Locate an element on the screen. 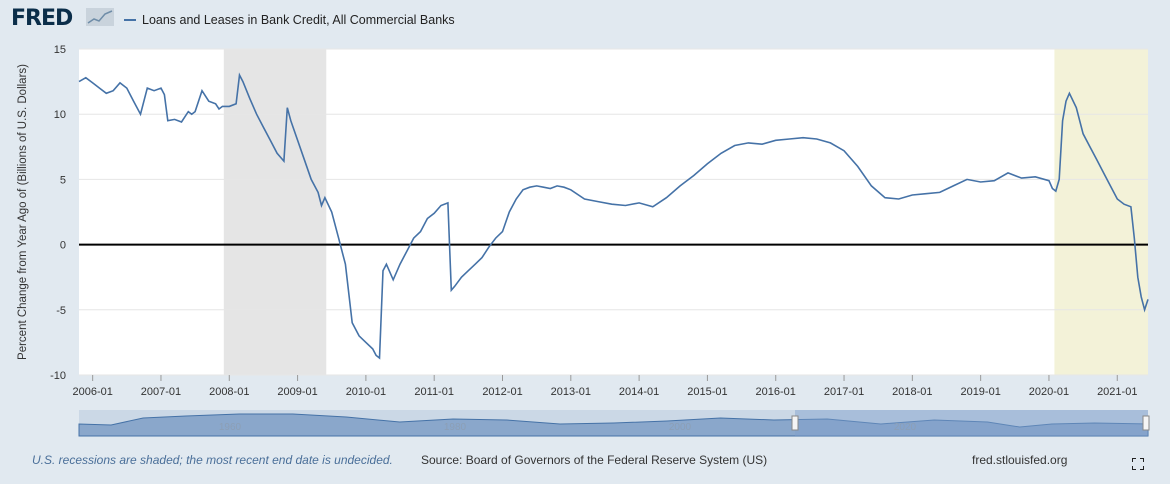 This screenshot has height=484, width=1170. x-tick-label: 2015-01 is located at coordinates (707, 392).